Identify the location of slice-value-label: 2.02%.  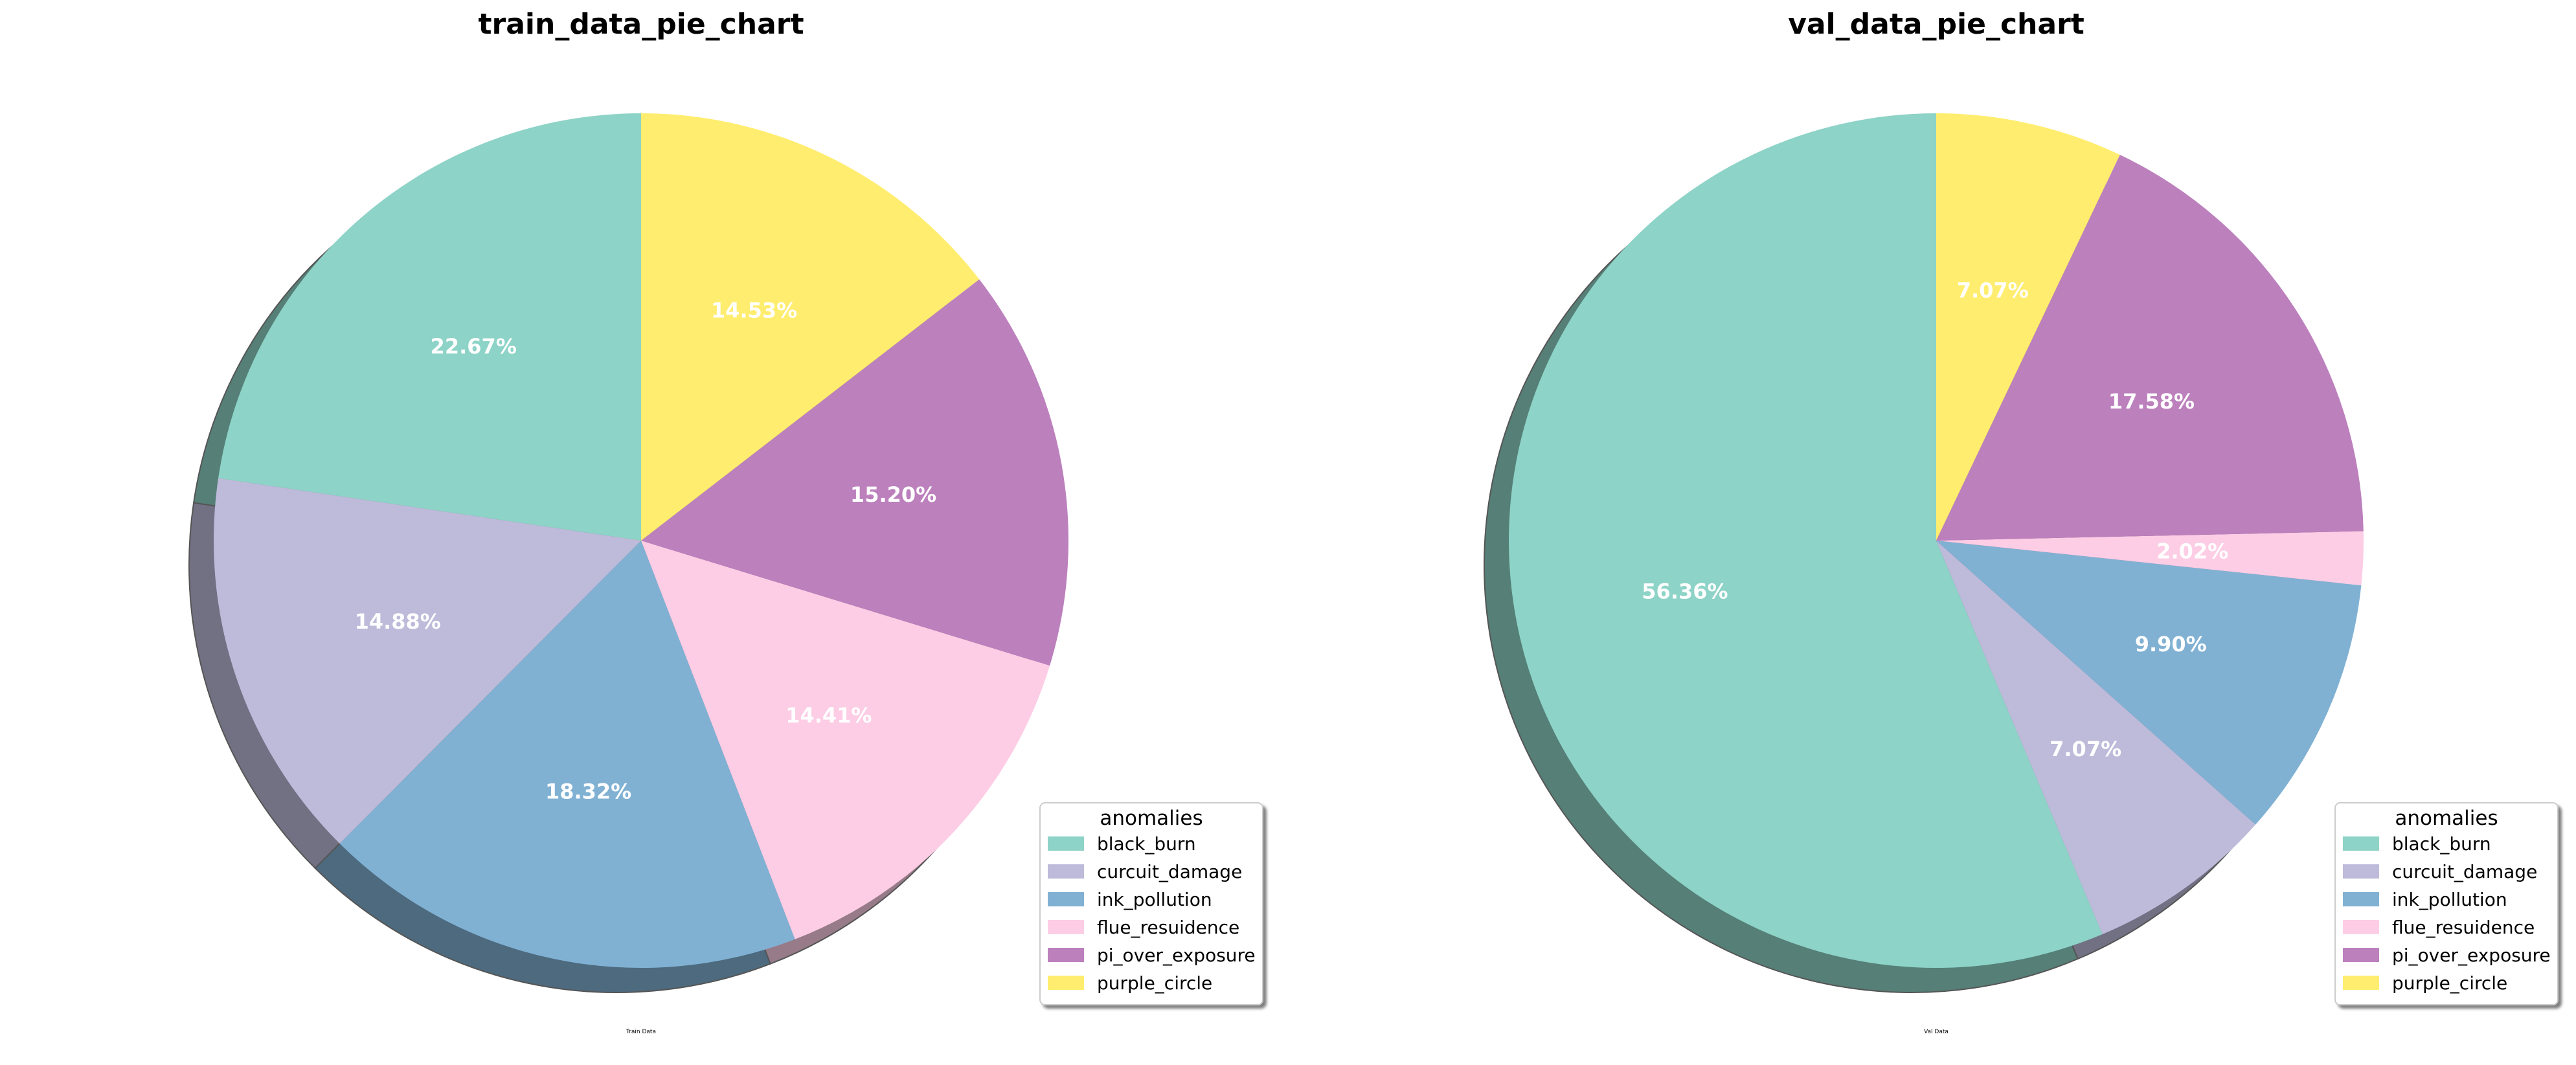
(2192, 551).